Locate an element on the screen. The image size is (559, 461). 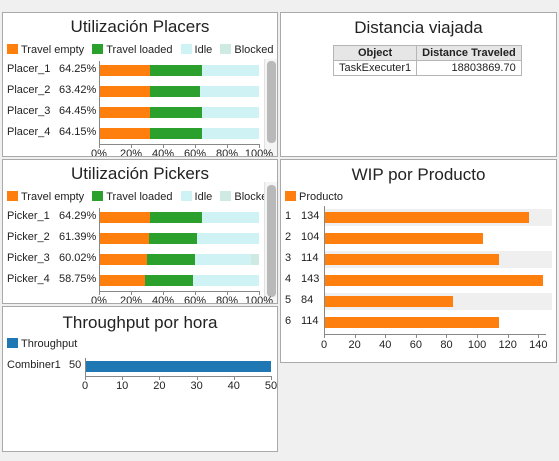
row-label: Picker_3 is located at coordinates (28, 258).